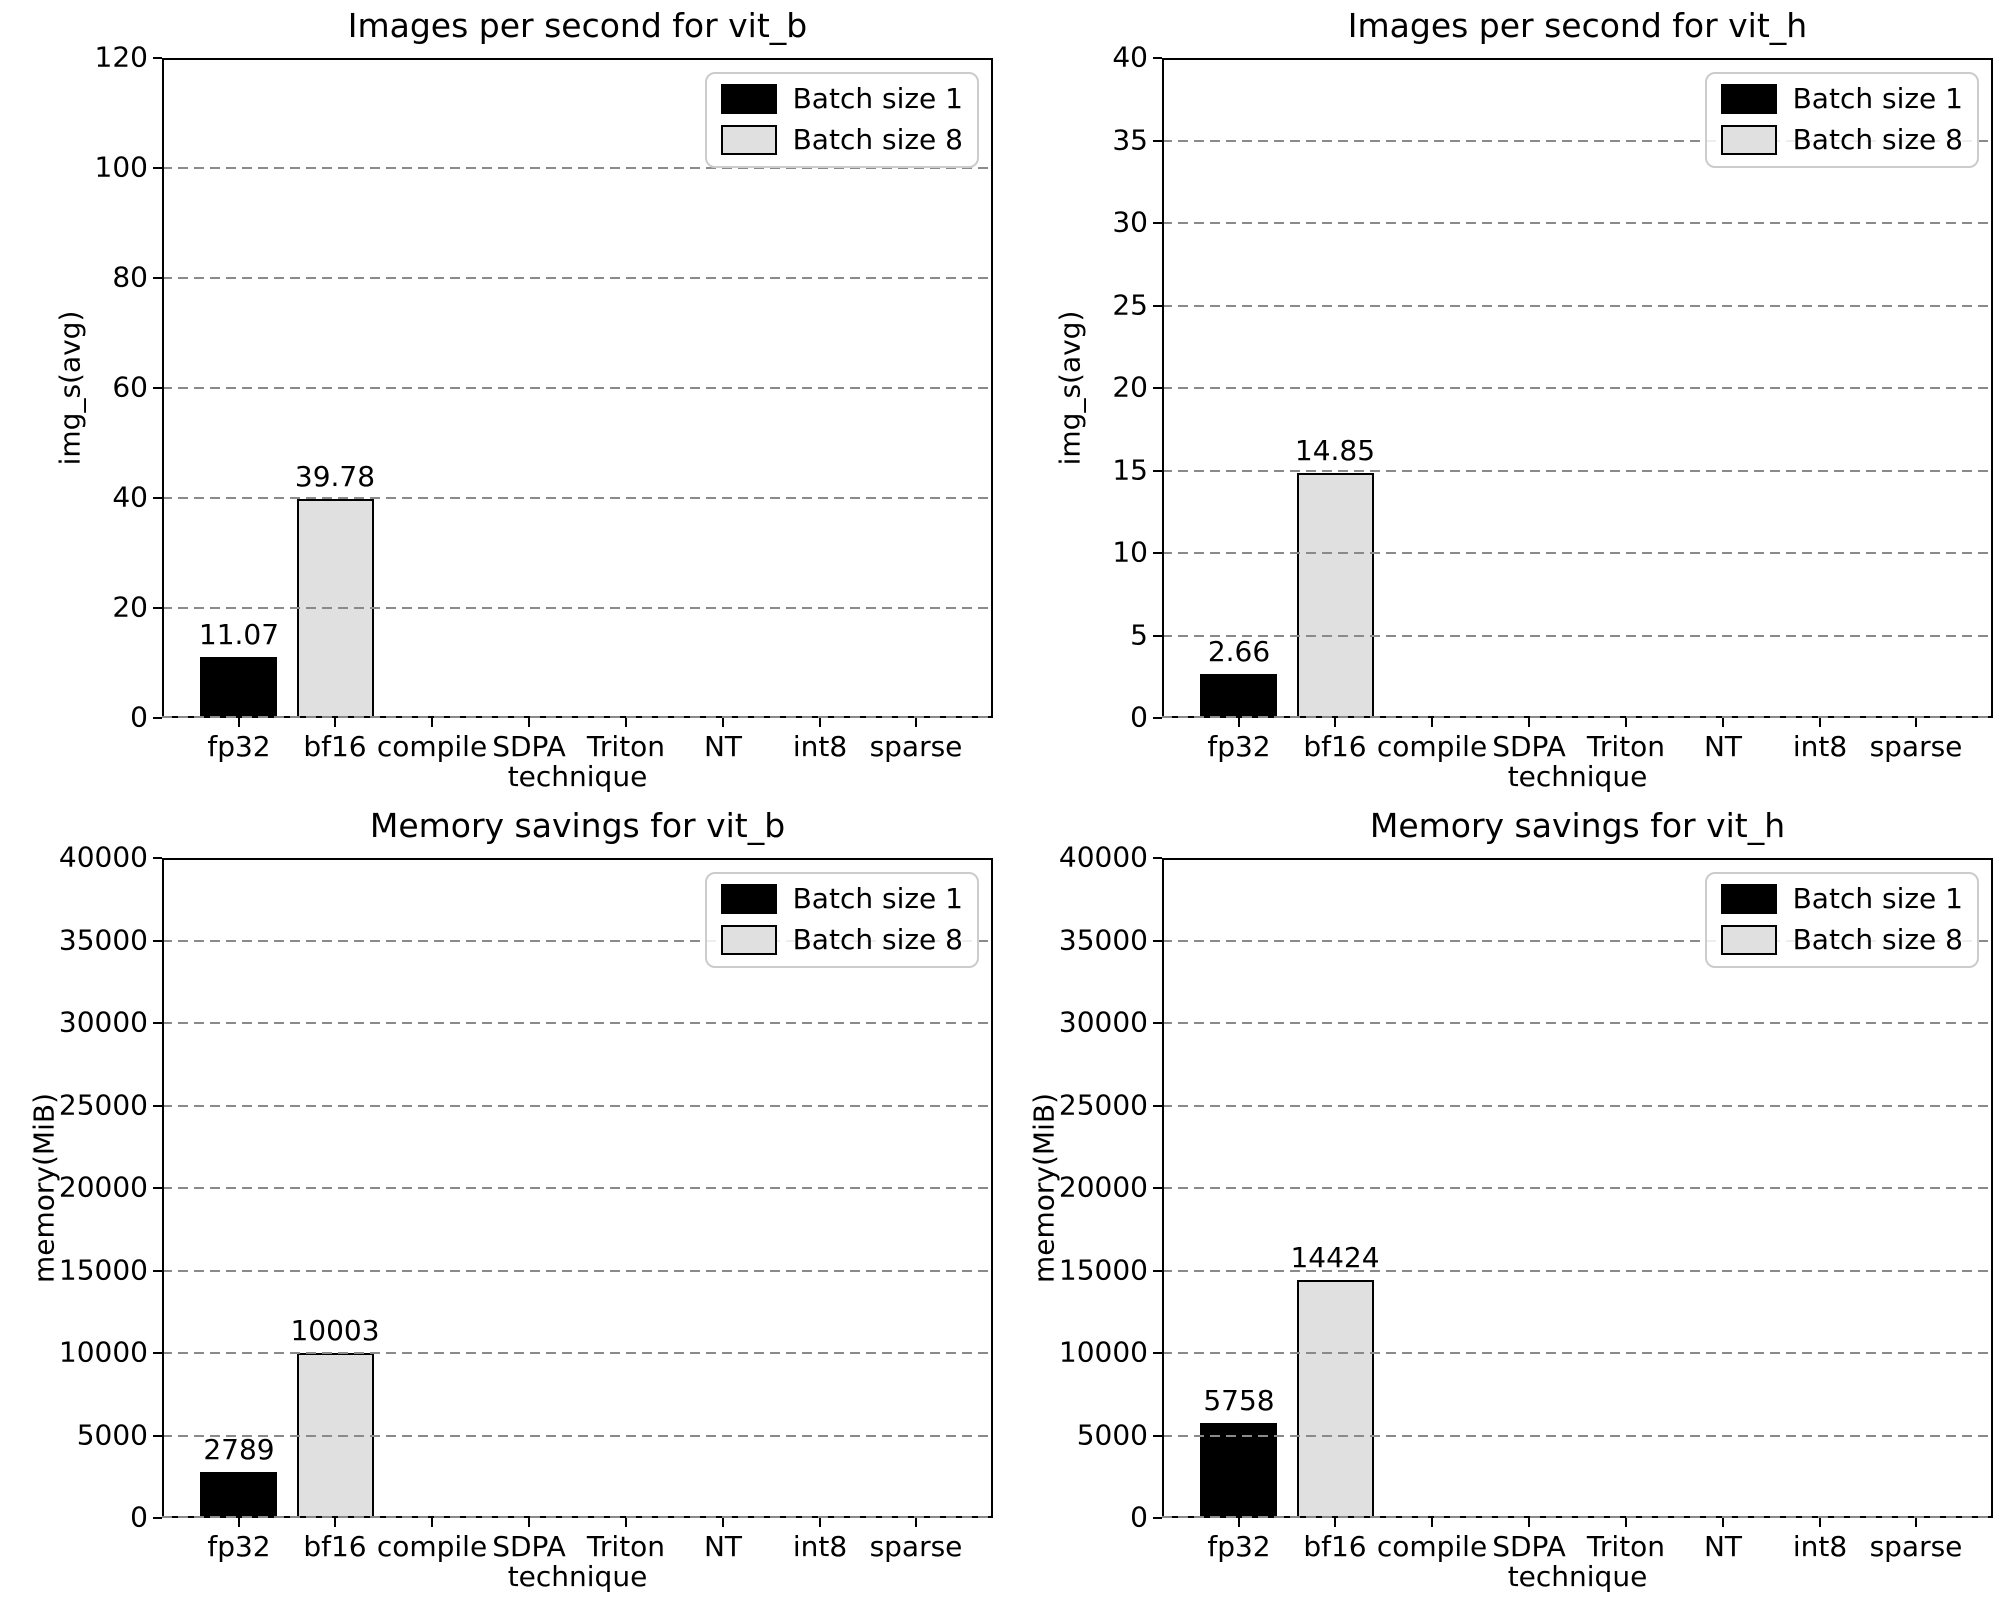 This screenshot has width=2000, height=1600. I want to click on bar-fp32, so click(238, 1495).